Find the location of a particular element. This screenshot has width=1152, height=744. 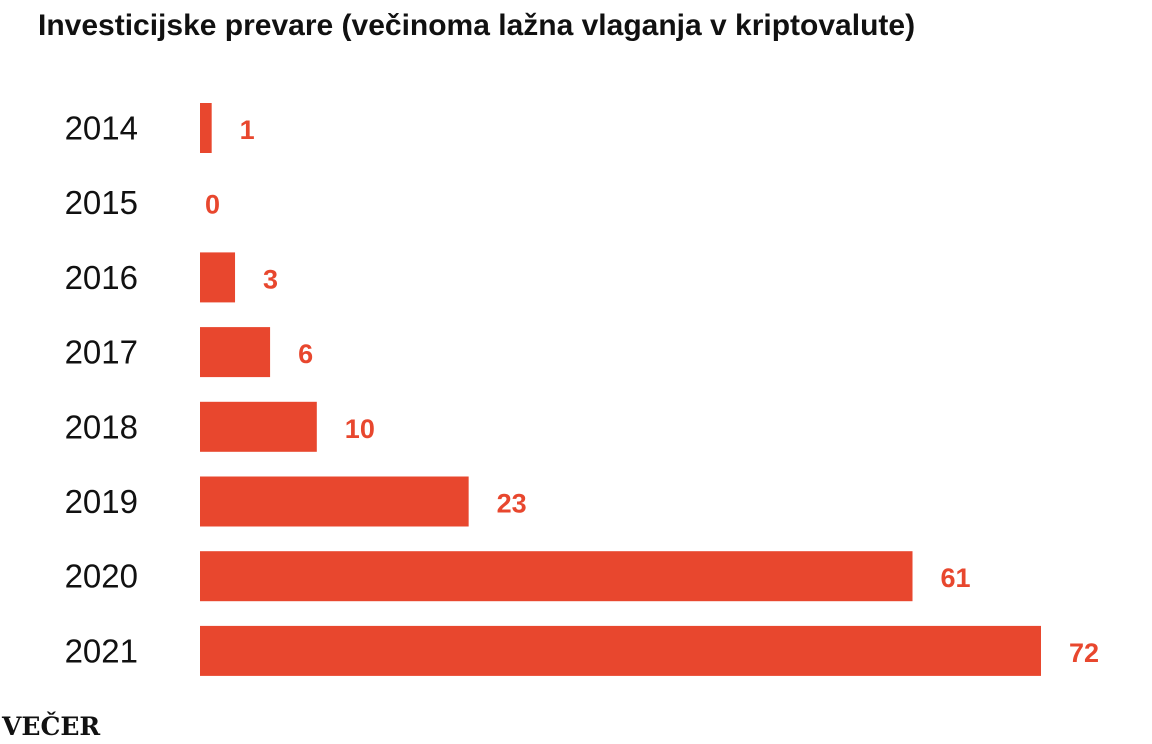

value-label-2020: 61 is located at coordinates (956, 578).